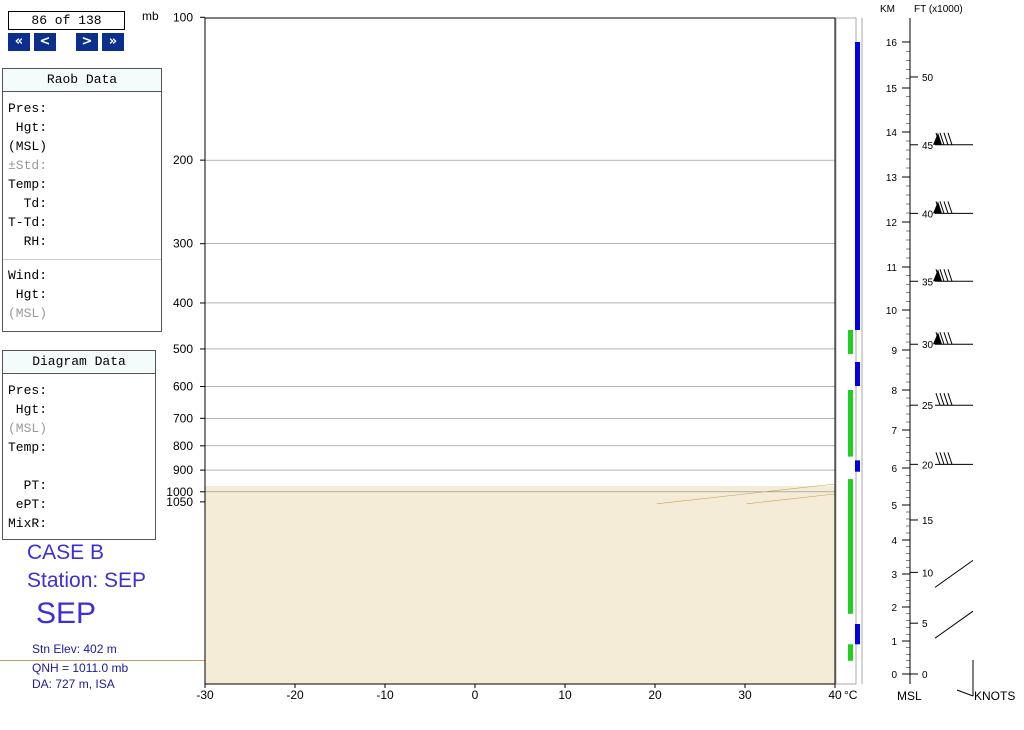  Describe the element at coordinates (894, 391) in the screenshot. I see `km-tick-label: 8` at that location.